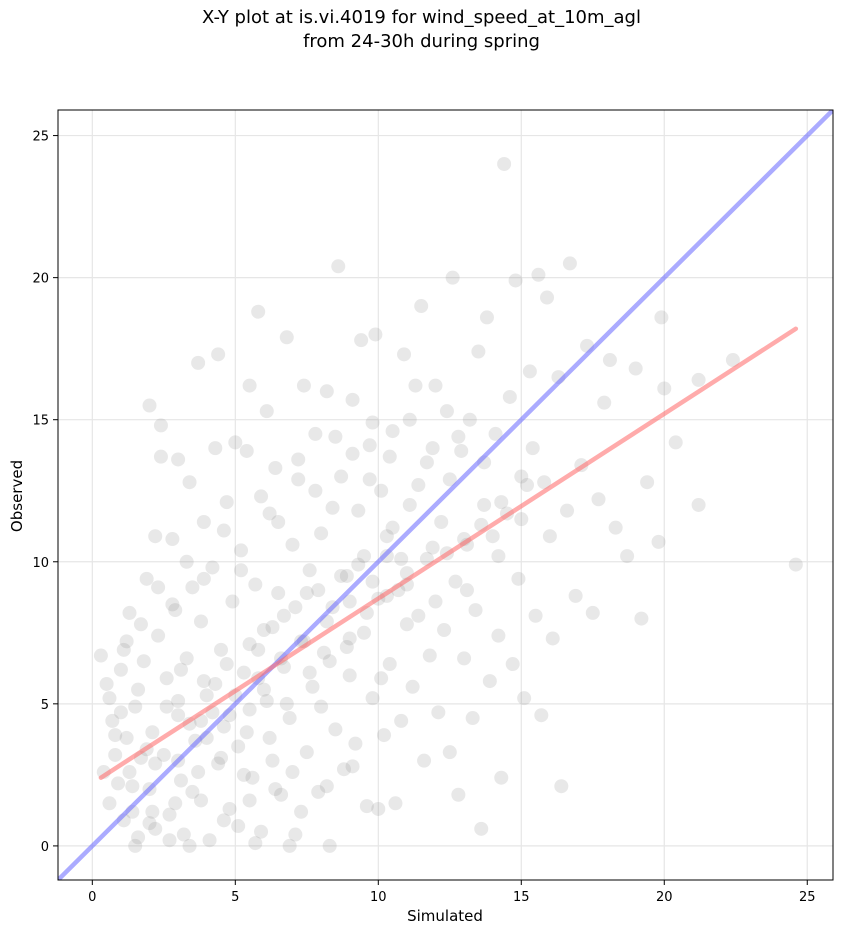 Image resolution: width=843 pixels, height=938 pixels. I want to click on x-axis-label: Simulated, so click(445, 916).